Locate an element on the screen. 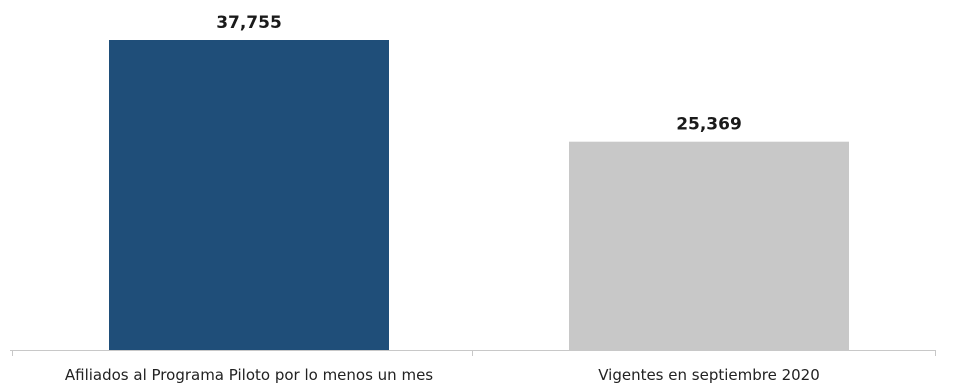  value-label-1: 37,755 is located at coordinates (249, 23).